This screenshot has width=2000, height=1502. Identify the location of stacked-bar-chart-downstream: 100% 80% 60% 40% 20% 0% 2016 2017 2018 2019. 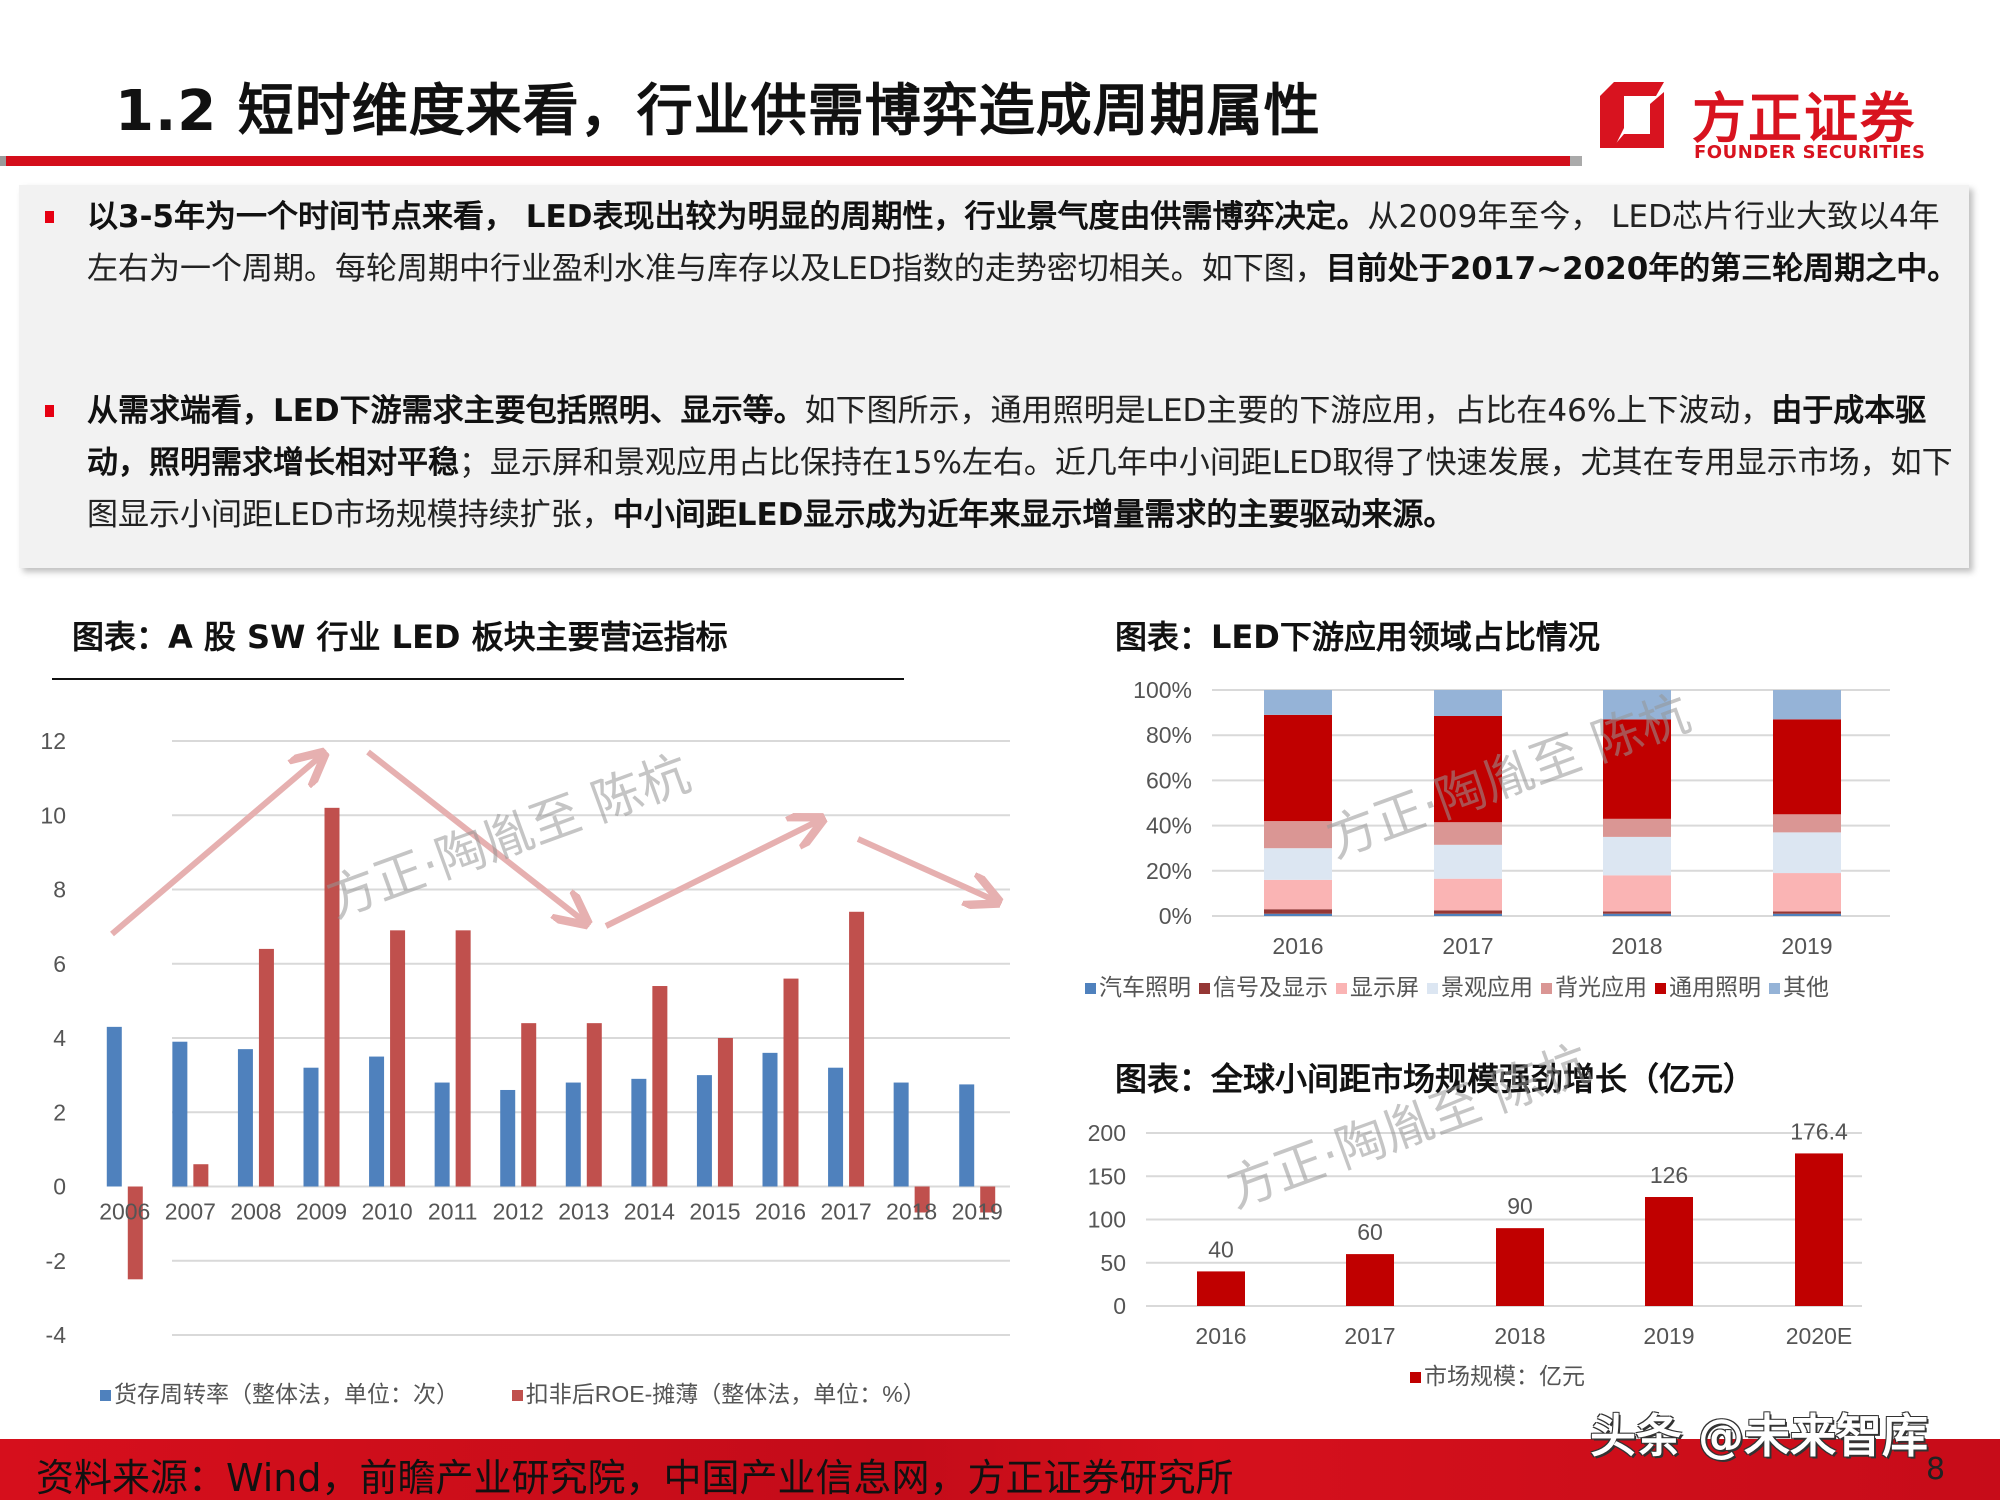
(1511, 818).